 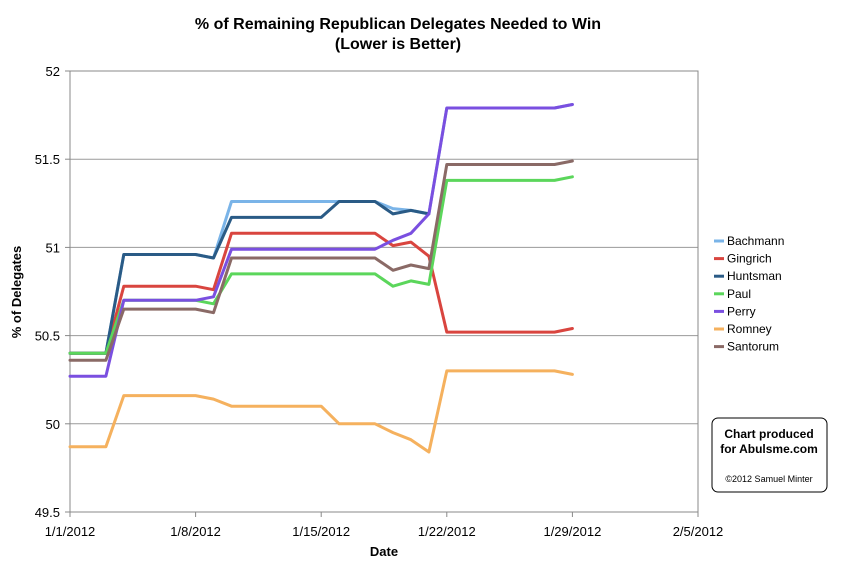 What do you see at coordinates (768, 434) in the screenshot?
I see `credit-line-1: Chart produced` at bounding box center [768, 434].